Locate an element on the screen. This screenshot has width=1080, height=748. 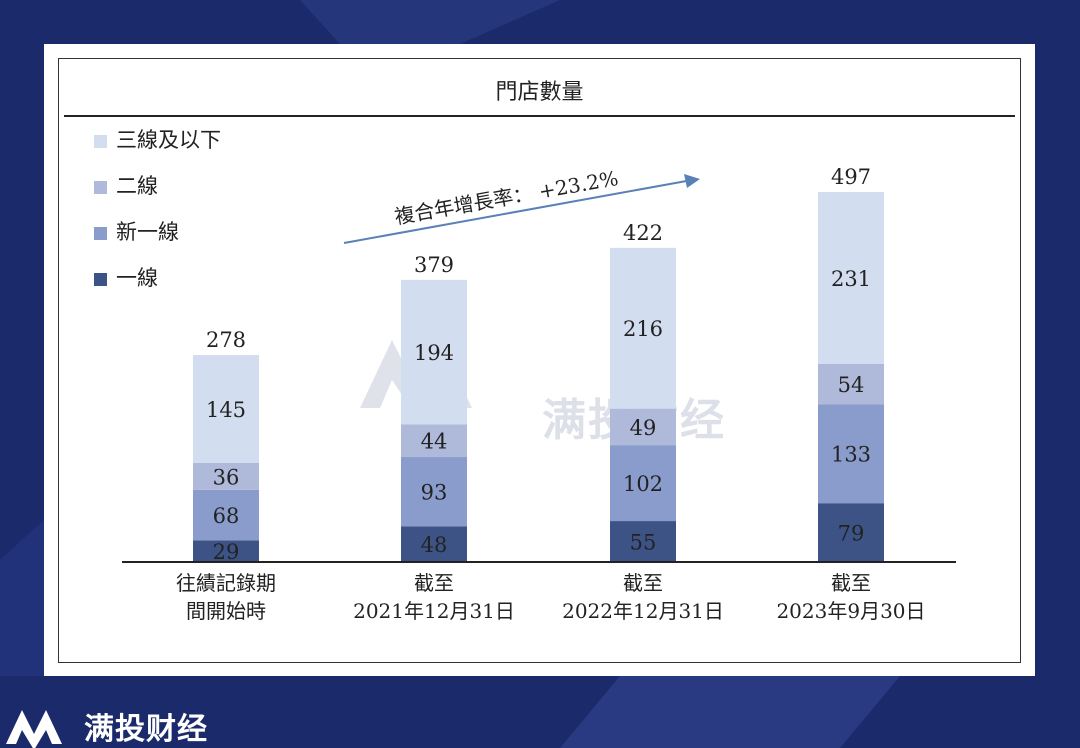
brand-name: 满投财经 is located at coordinates (146, 729).